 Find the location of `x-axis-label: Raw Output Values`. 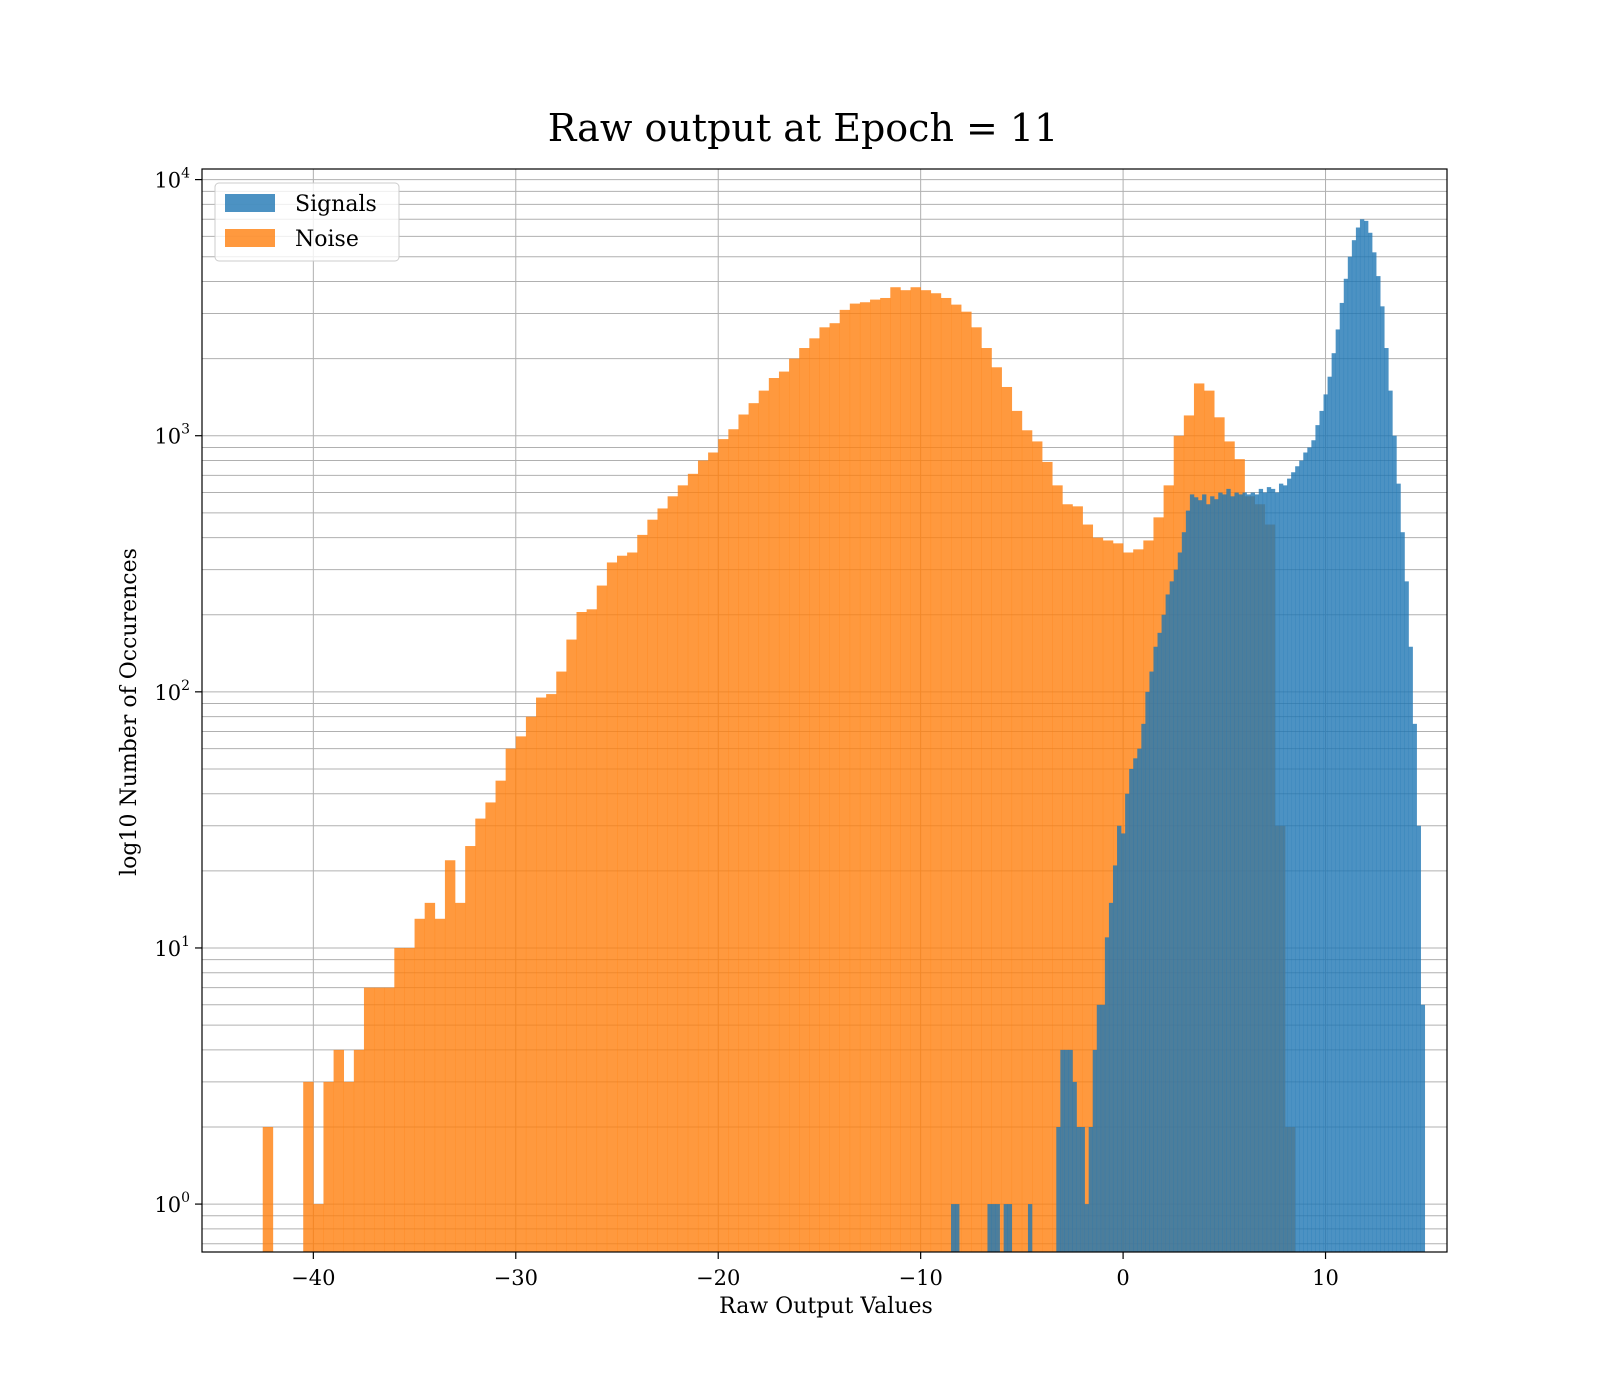

x-axis-label: Raw Output Values is located at coordinates (826, 1306).